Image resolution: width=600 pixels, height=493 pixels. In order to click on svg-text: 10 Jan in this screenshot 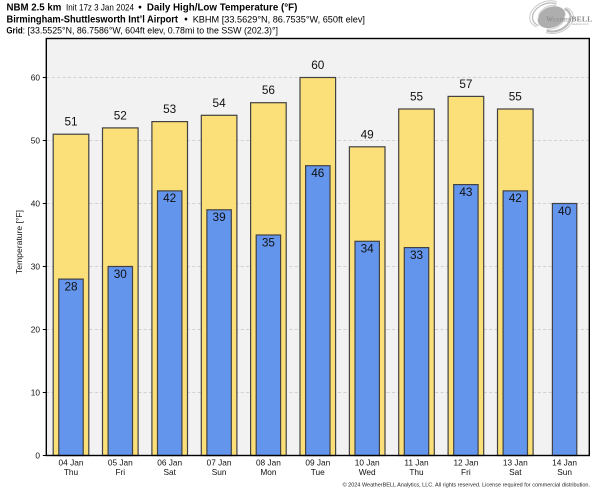, I will do `click(367, 463)`.